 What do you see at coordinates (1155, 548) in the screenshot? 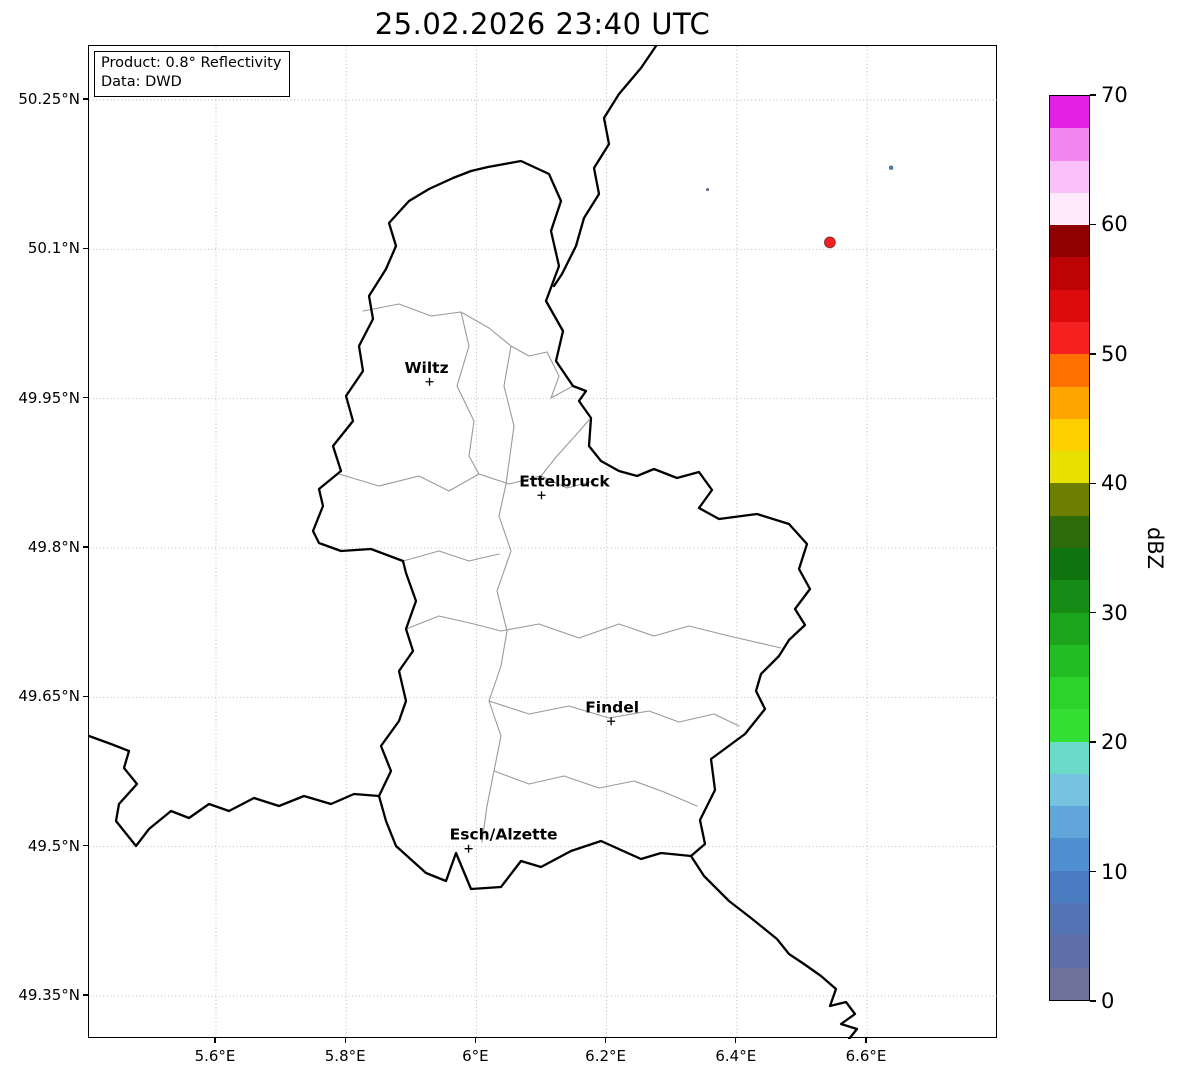
I see `colorbar-unit-label: dBZ` at bounding box center [1155, 548].